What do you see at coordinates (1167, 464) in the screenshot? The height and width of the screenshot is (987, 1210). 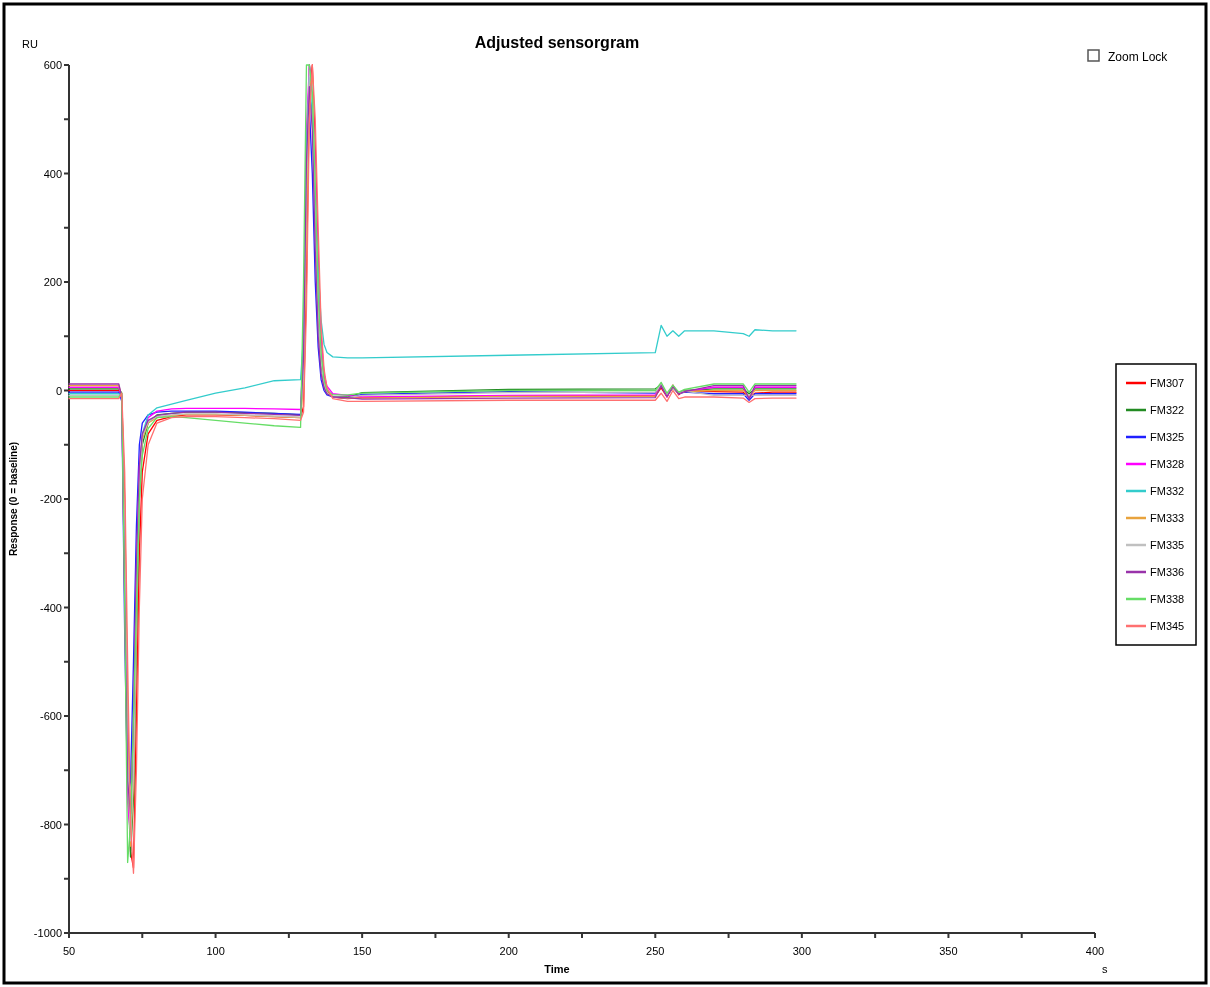 I see `legend-label: FM328` at bounding box center [1167, 464].